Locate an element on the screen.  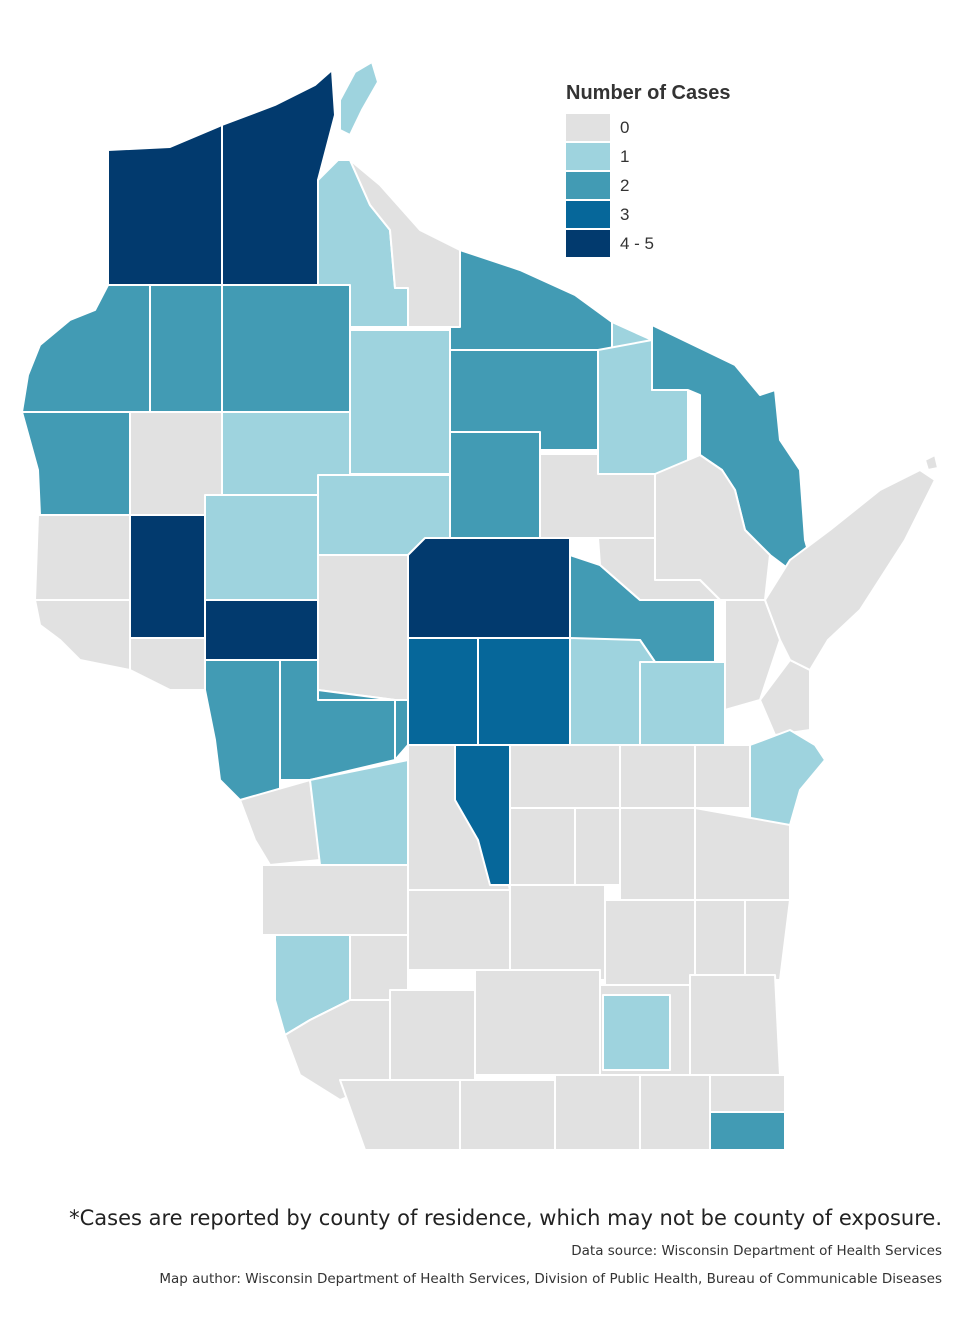
legend-label: 2 is located at coordinates (625, 185).